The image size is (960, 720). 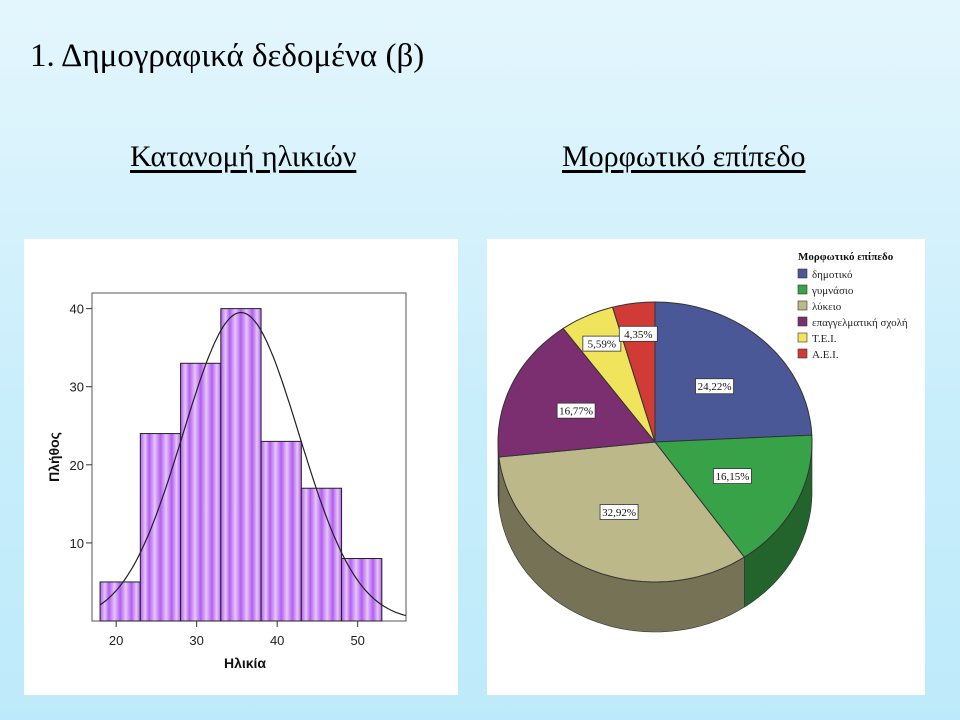 What do you see at coordinates (825, 355) in the screenshot?
I see `legend-label: Α.Ε.Ι.` at bounding box center [825, 355].